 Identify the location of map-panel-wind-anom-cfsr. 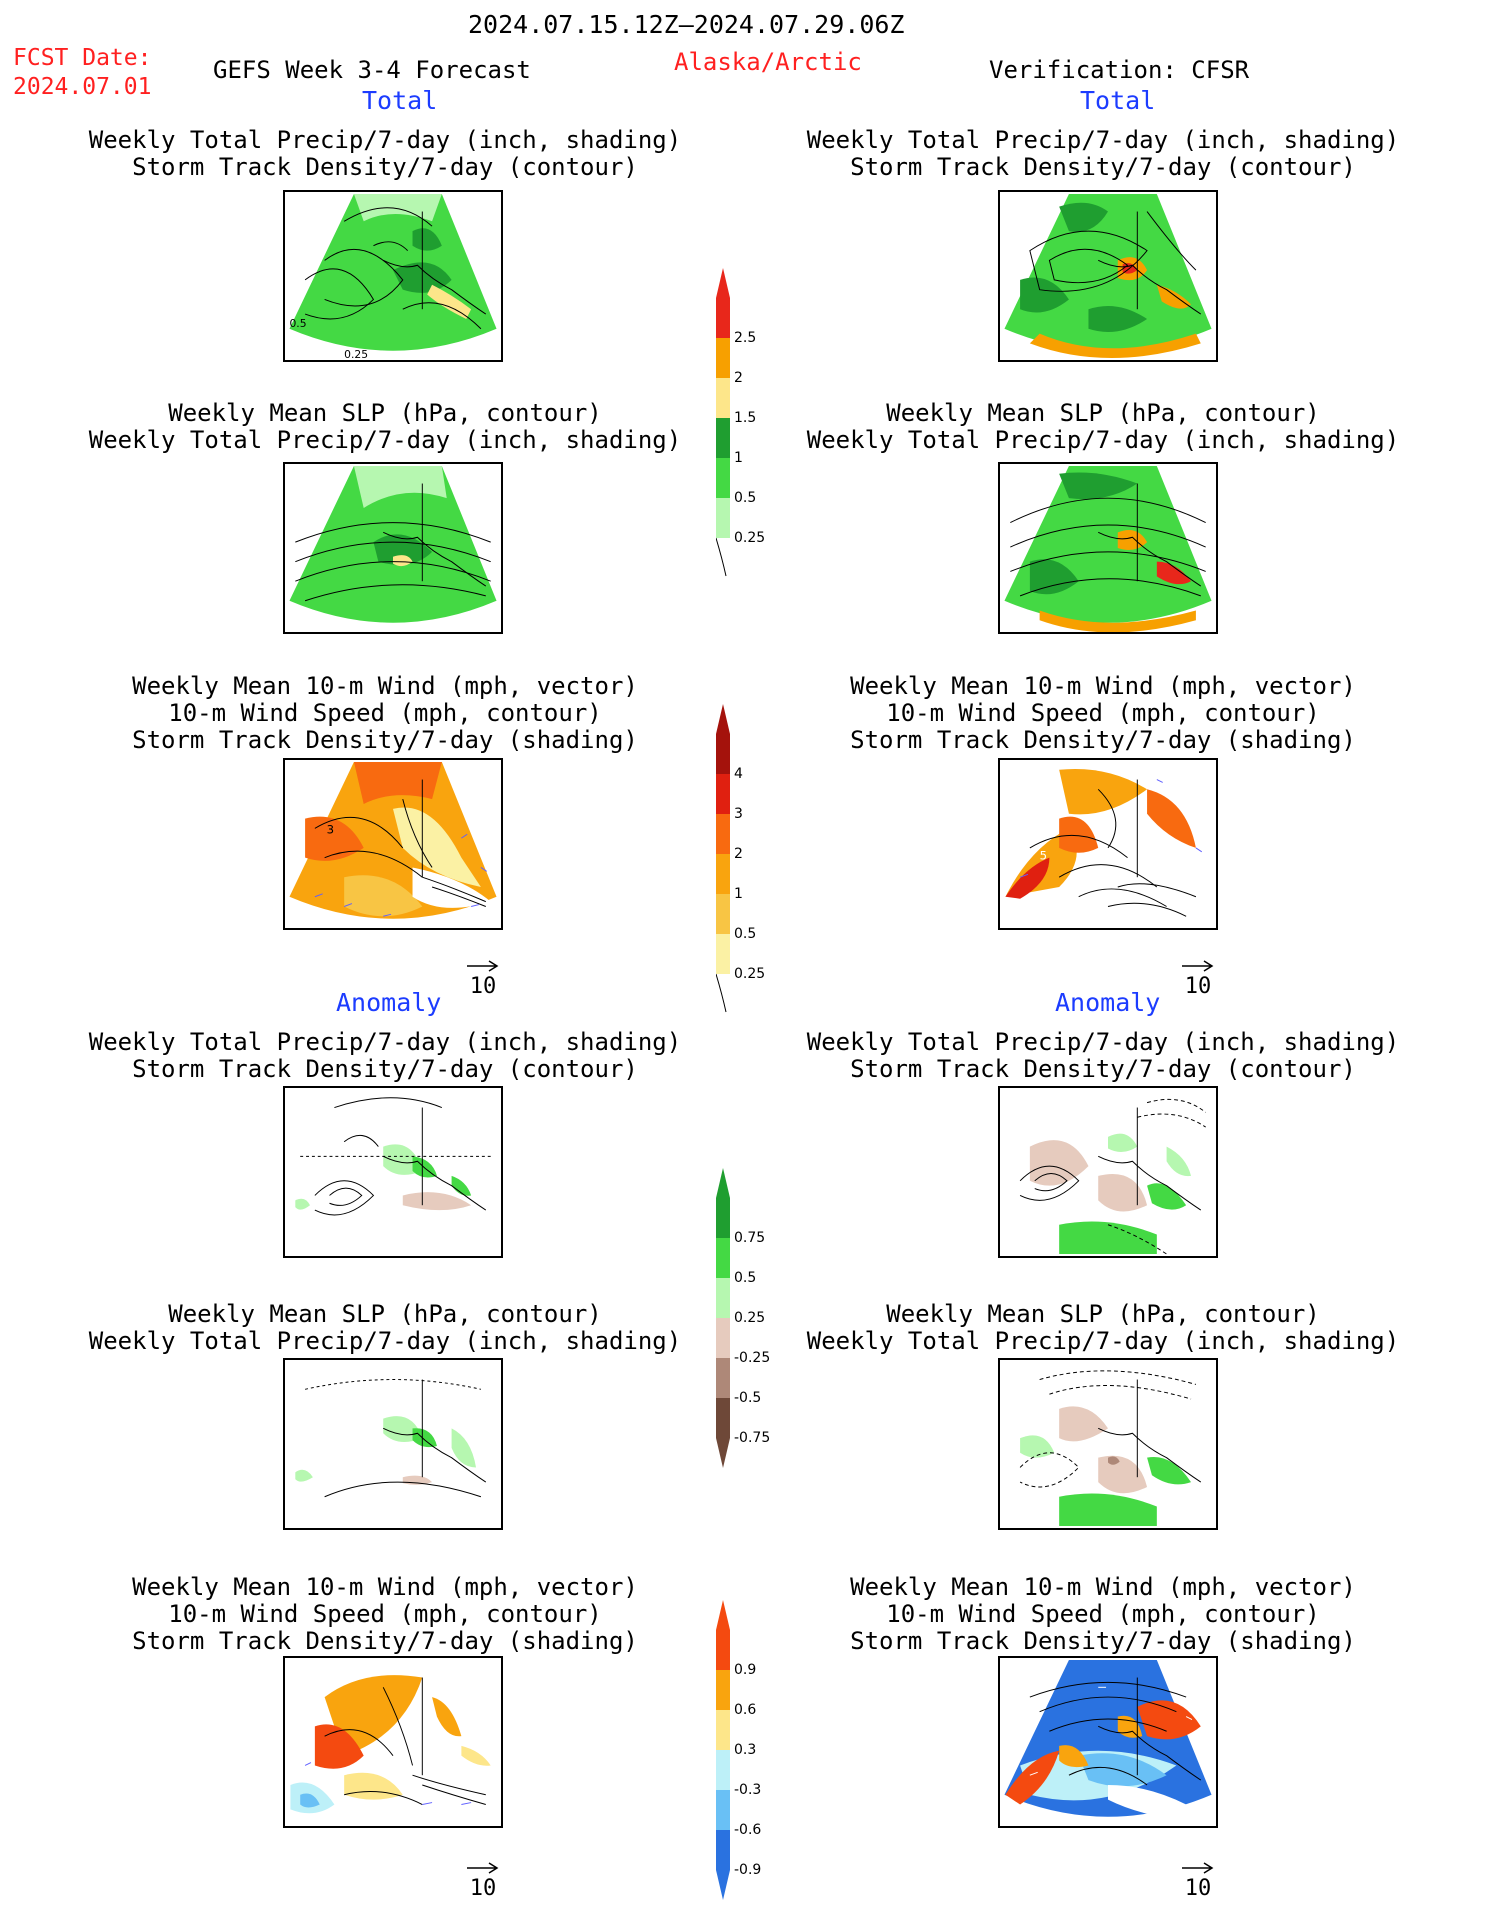
(1108, 1742).